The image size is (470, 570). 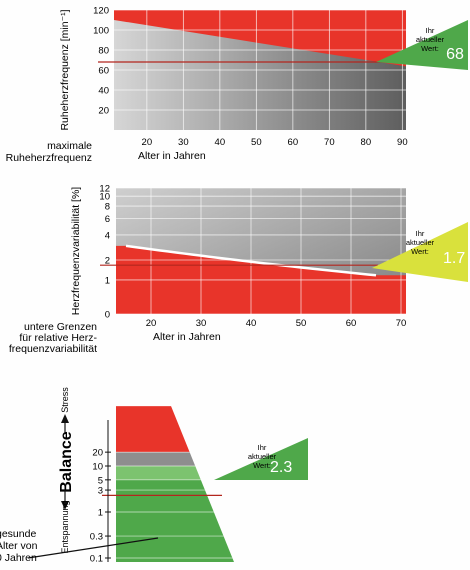 I want to click on y-tick-label: 0.1, so click(x=96, y=559).